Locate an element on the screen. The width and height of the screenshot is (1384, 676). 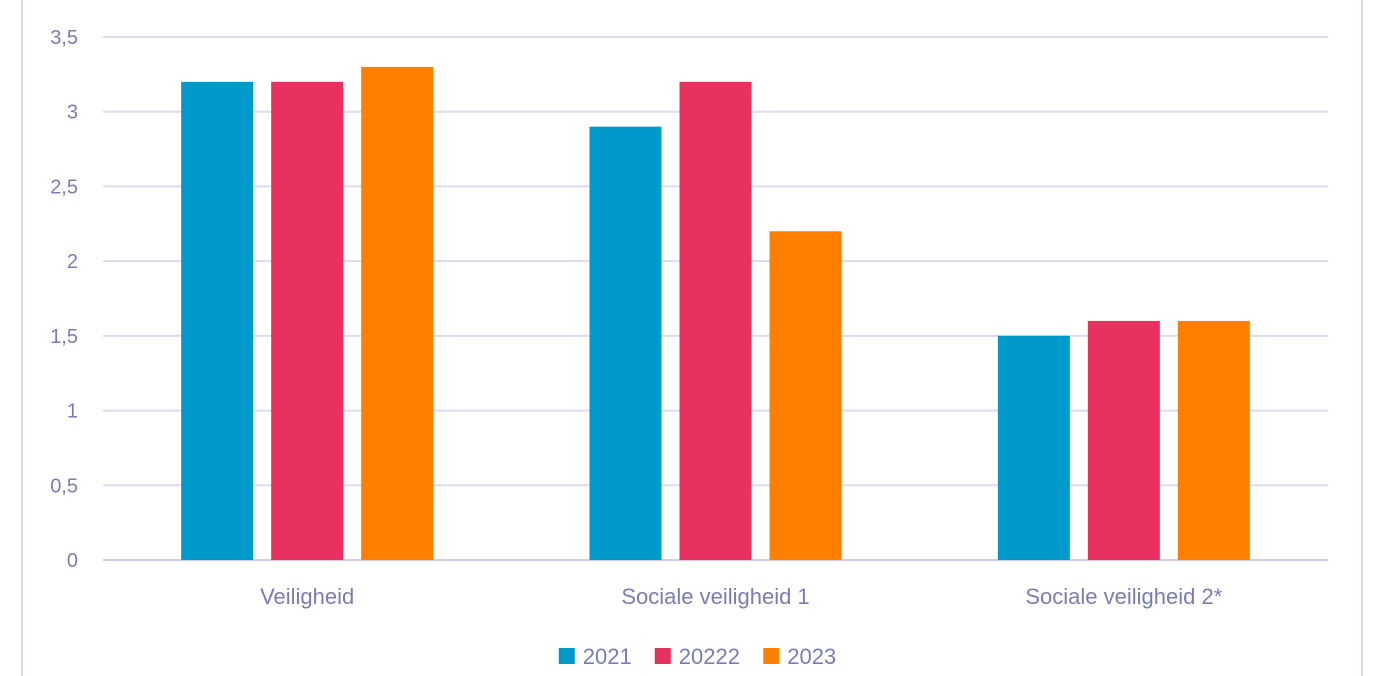
legend-label: 2021 is located at coordinates (607, 656).